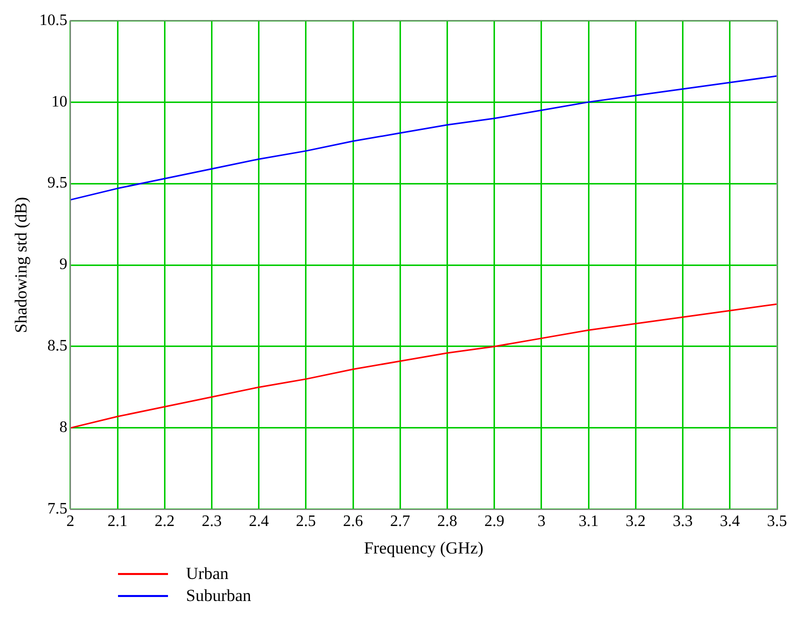 This screenshot has width=799, height=623. What do you see at coordinates (63, 427) in the screenshot?
I see `y-tick-label: 8` at bounding box center [63, 427].